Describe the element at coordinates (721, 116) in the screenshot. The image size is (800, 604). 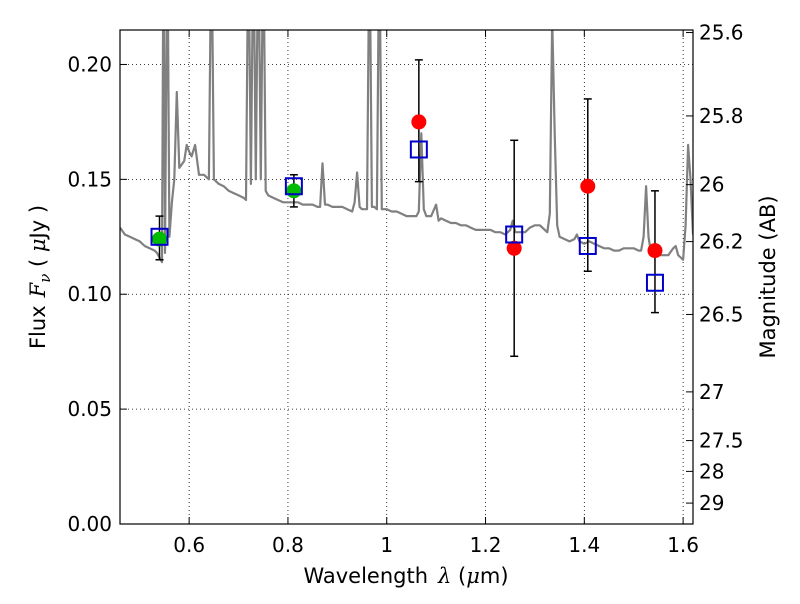
I see `y2-tick-label: 25.8` at that location.